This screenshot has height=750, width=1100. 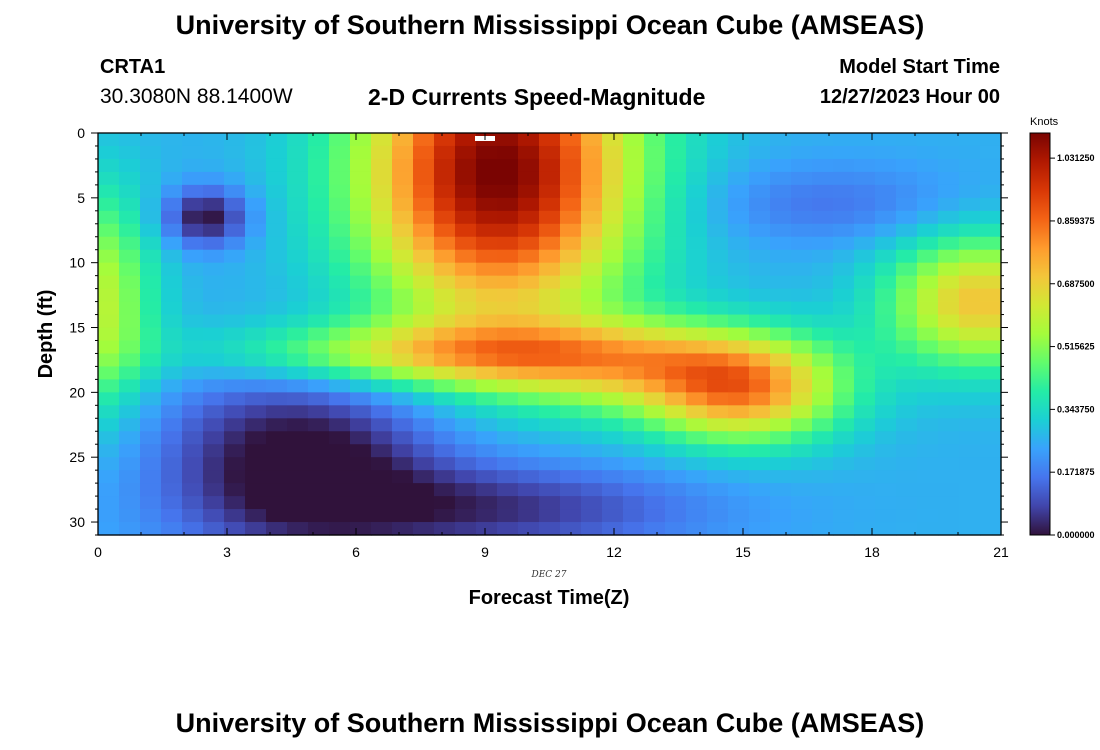 I want to click on x-tick-label: 12, so click(x=614, y=552).